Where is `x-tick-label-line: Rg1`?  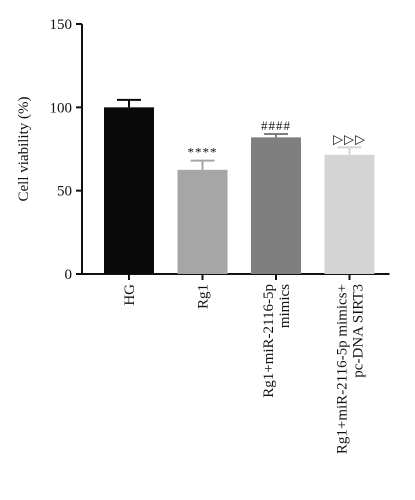
x-tick-label-line: Rg1 is located at coordinates (204, 296).